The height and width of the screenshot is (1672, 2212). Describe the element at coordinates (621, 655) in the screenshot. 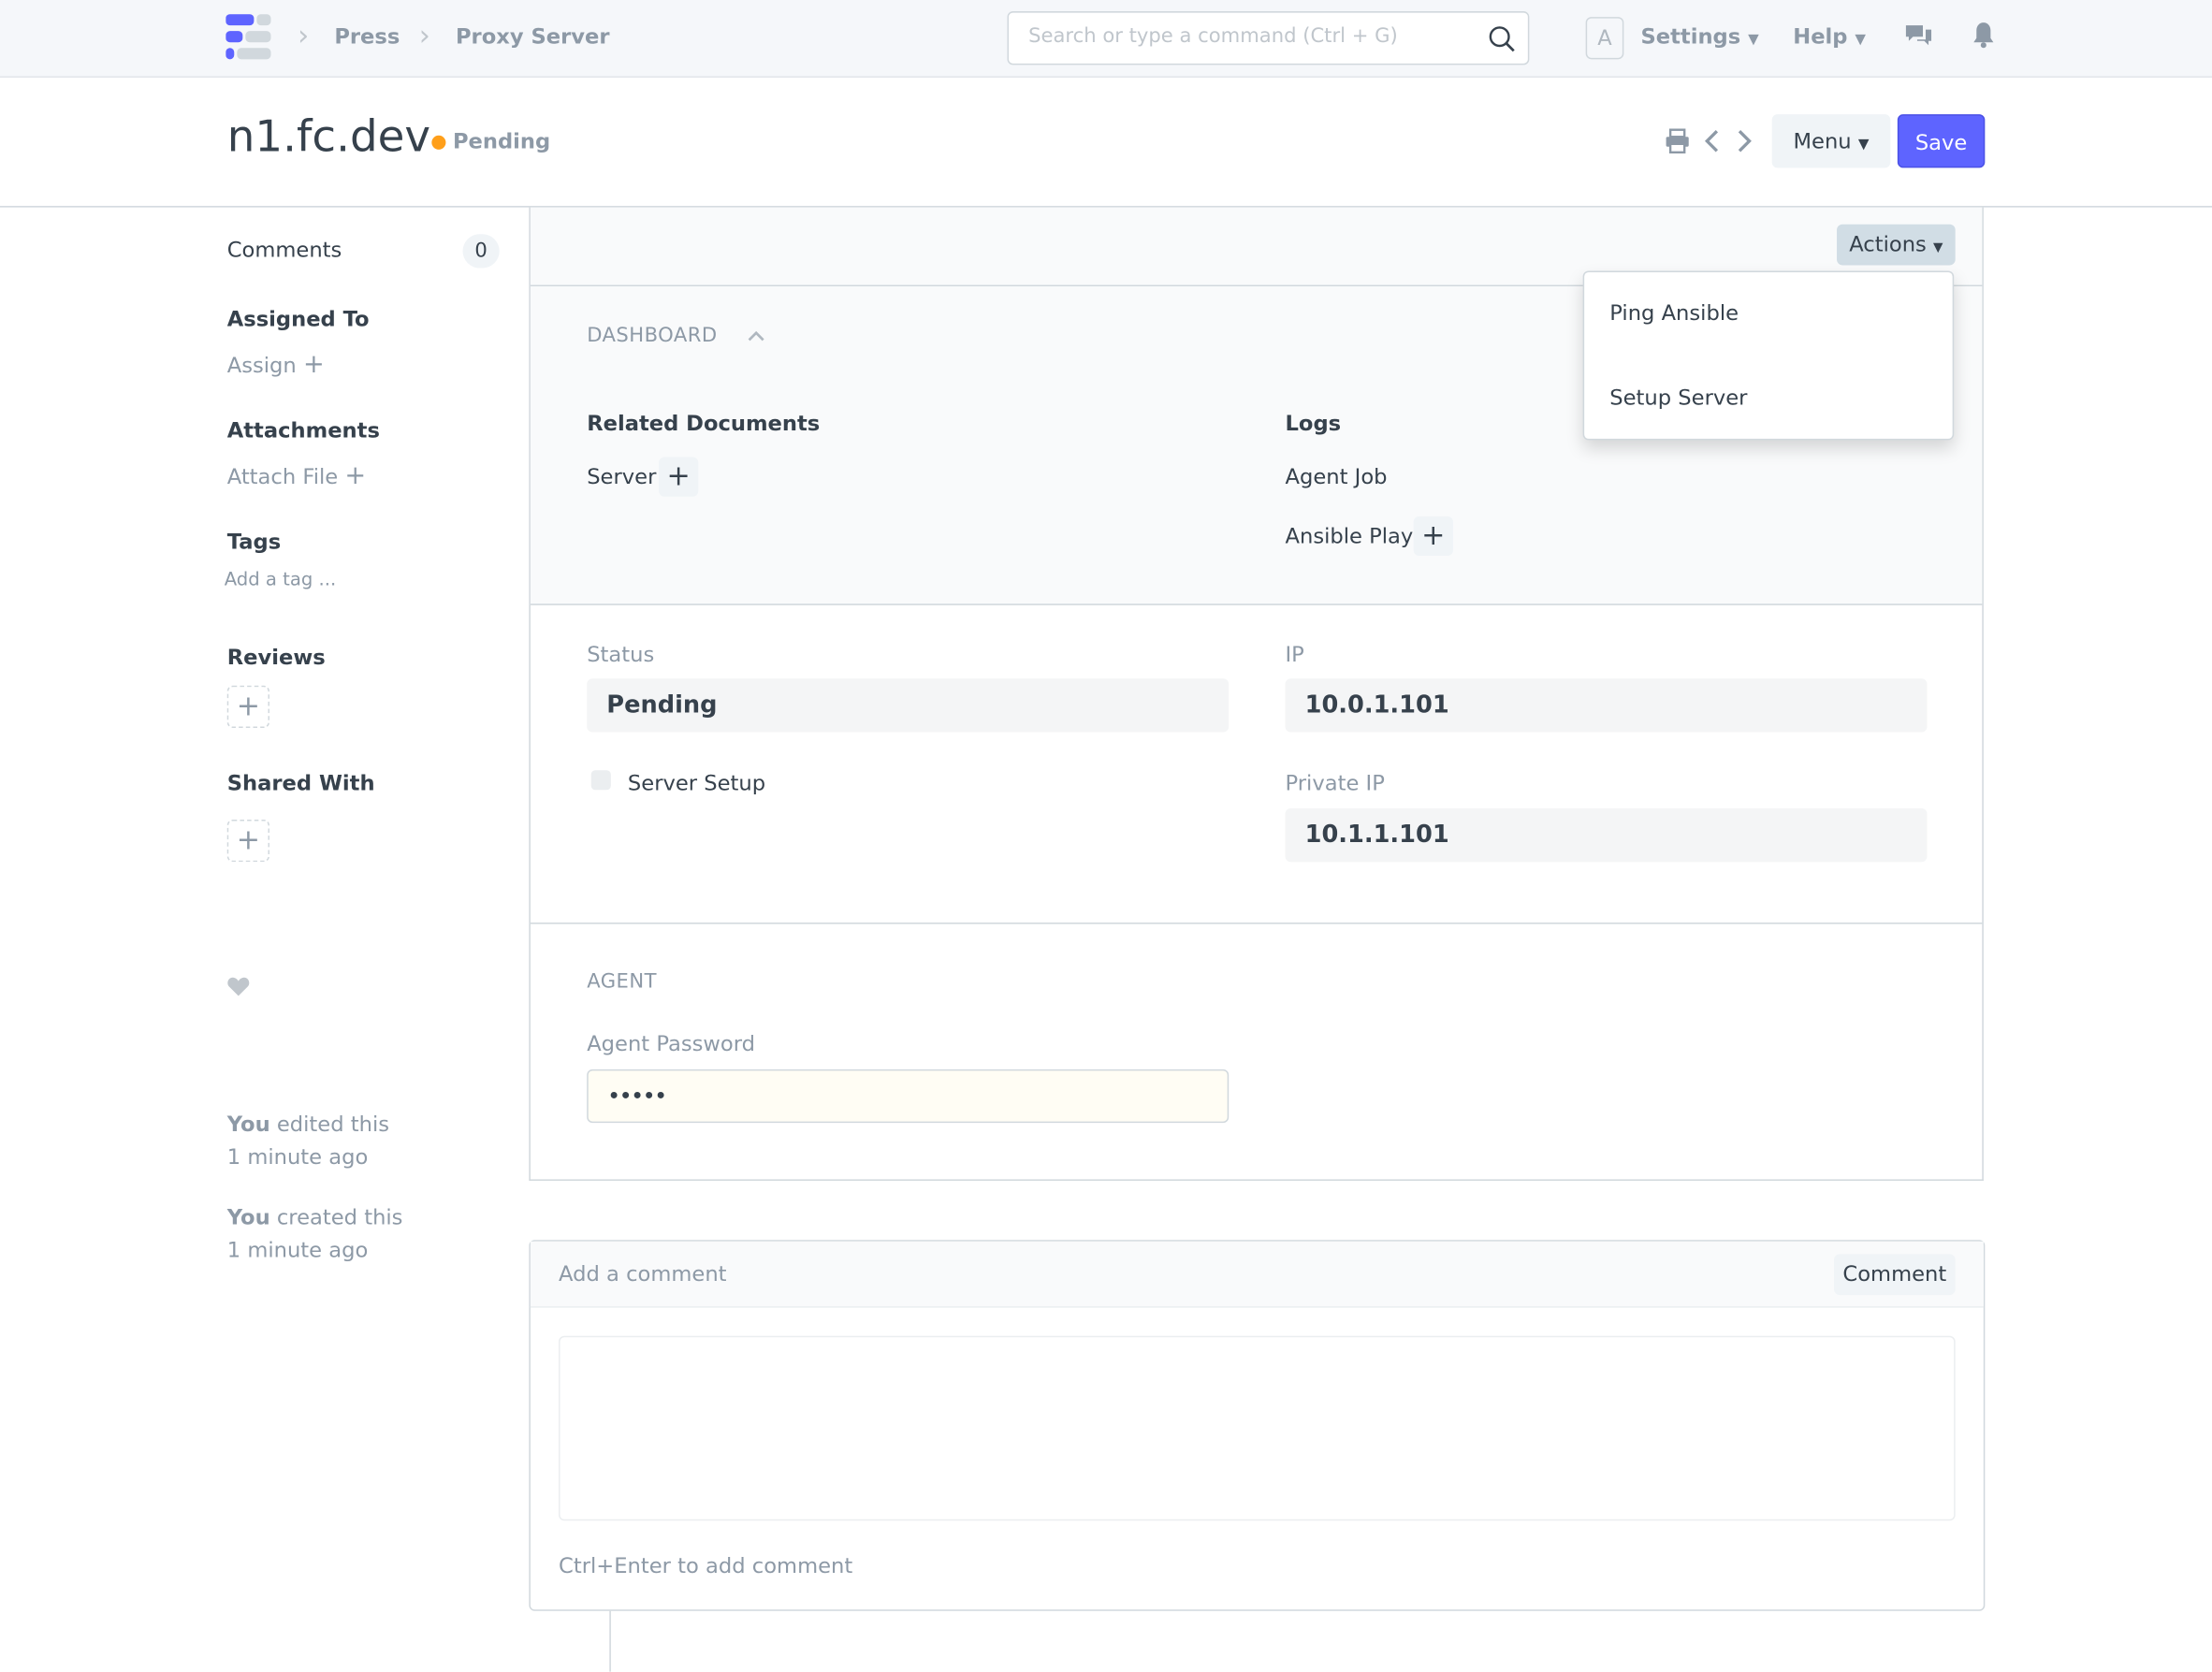

I see `status-label: Status` at that location.